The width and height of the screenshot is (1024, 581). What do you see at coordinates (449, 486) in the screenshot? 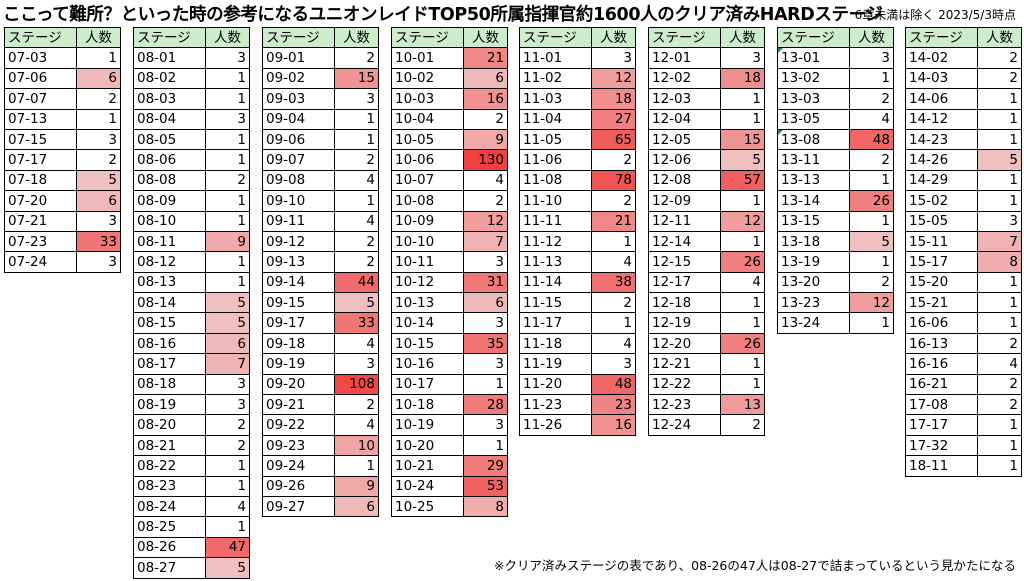
I see `table-row: 10-24 53` at bounding box center [449, 486].